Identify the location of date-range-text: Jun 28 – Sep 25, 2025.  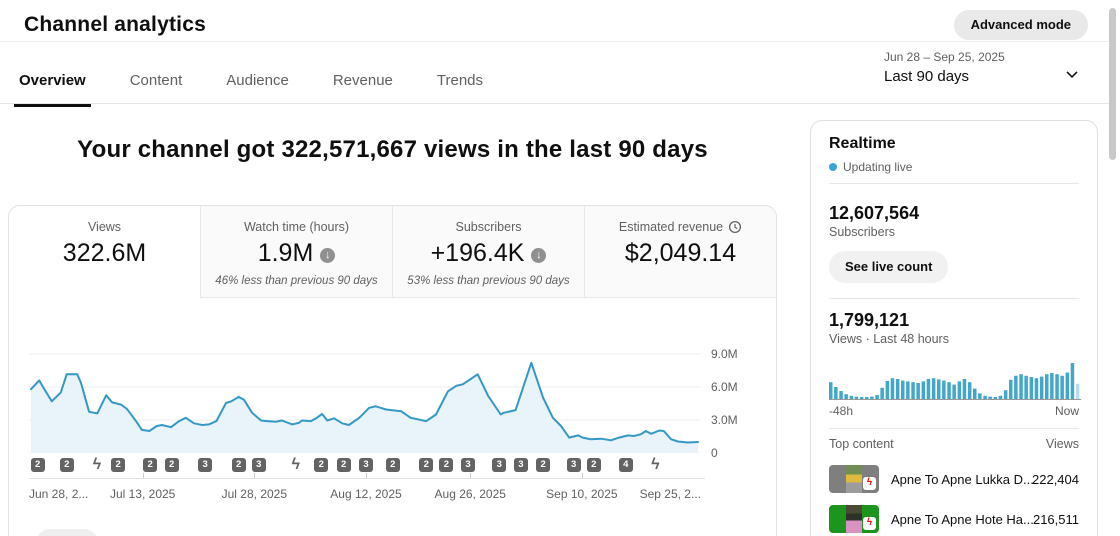
(944, 57).